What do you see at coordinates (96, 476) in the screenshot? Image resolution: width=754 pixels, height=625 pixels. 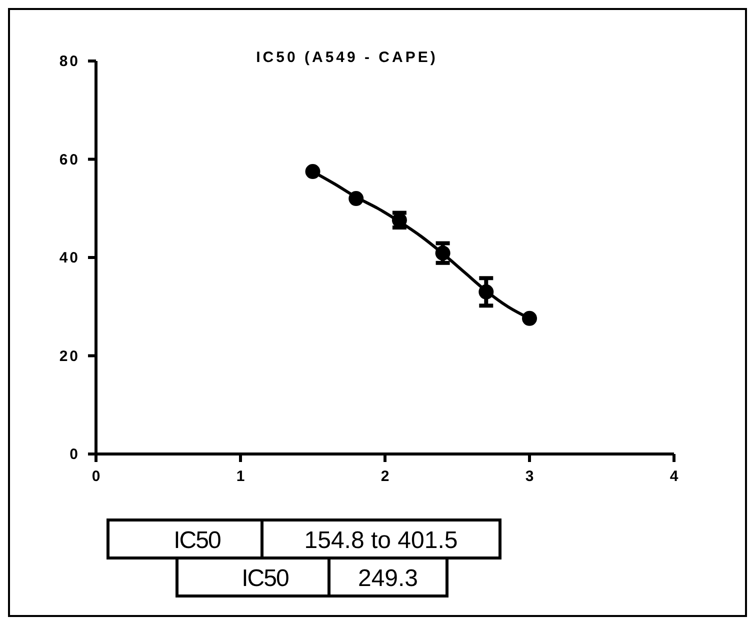 I see `x-tick-label: 0` at bounding box center [96, 476].